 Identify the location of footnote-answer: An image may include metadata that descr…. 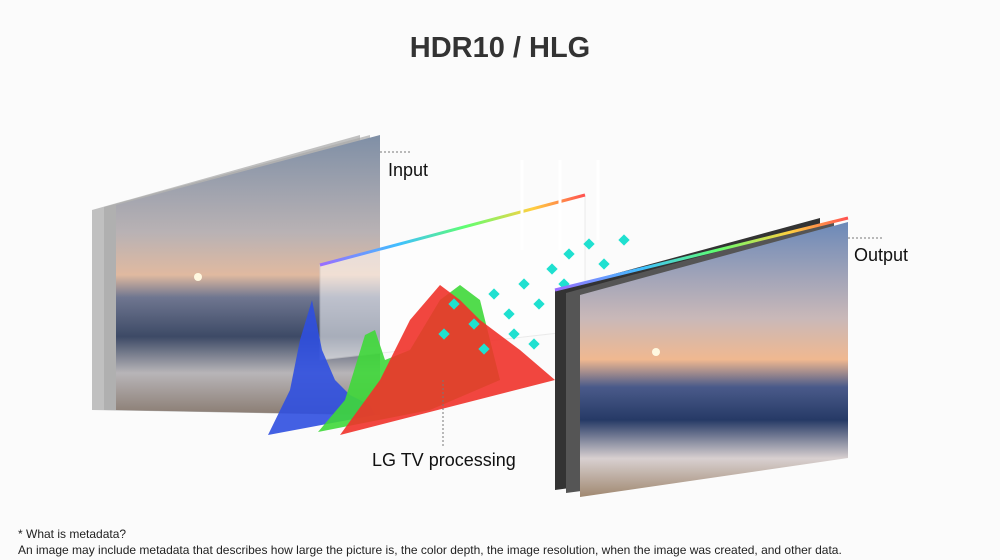
(430, 550).